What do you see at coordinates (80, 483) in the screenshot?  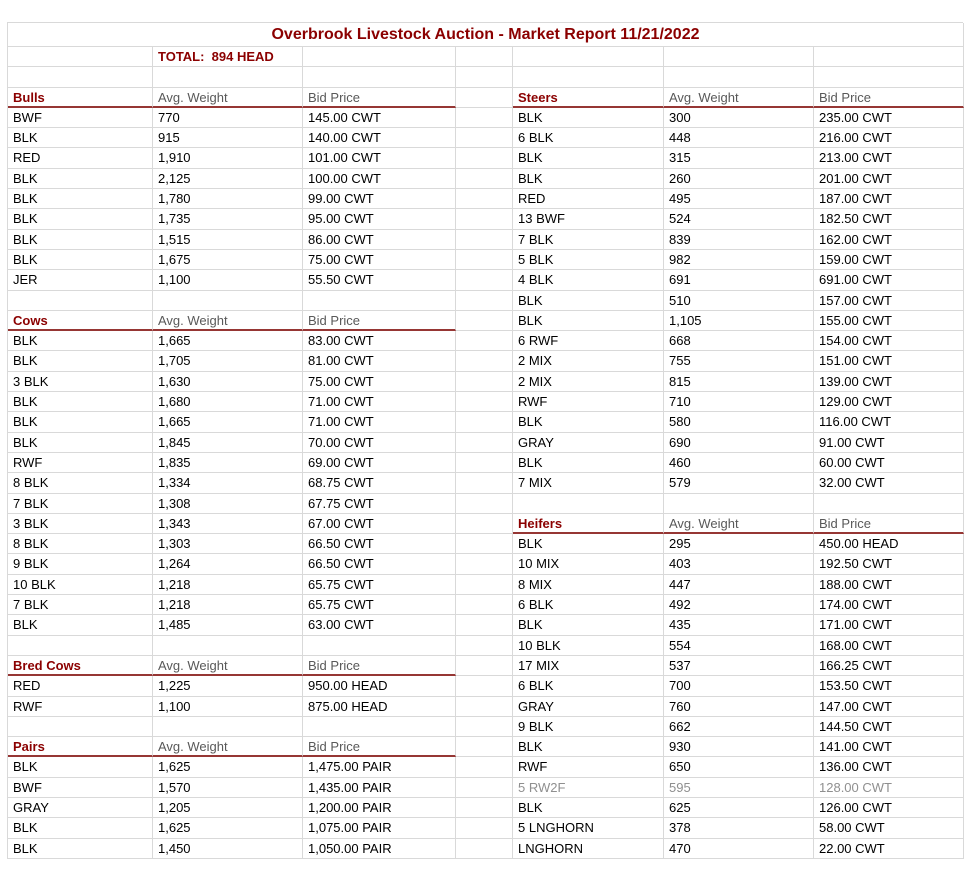 I see `animal-desc-cell: 8 BLK` at bounding box center [80, 483].